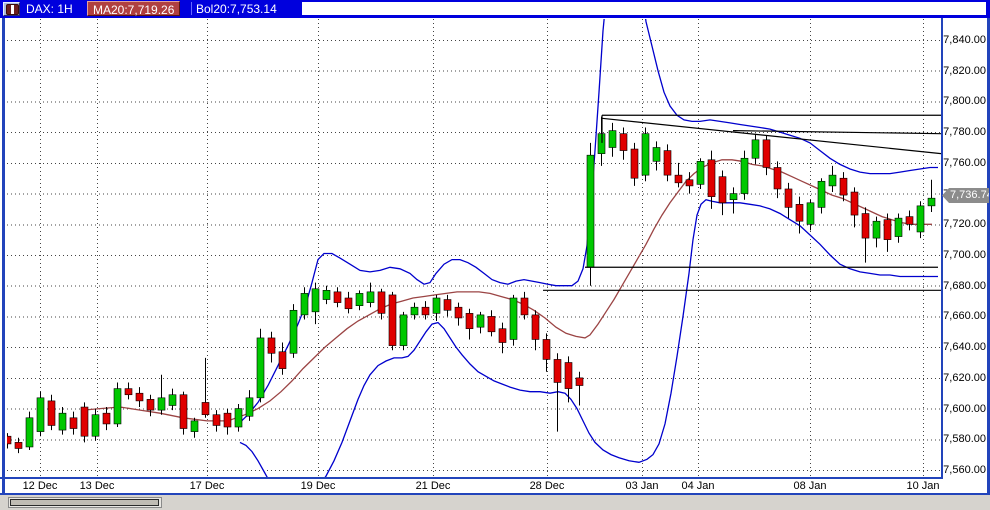 The height and width of the screenshot is (510, 990). Describe the element at coordinates (11, 9) in the screenshot. I see `chart-icon-button` at that location.